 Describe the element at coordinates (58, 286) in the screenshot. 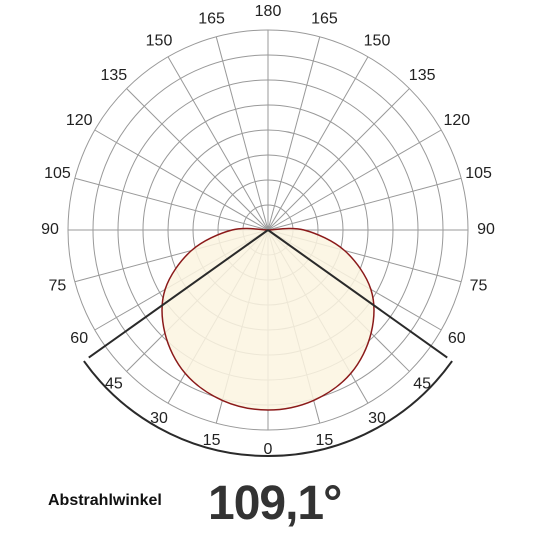

I see `angle-label-left: 75` at that location.